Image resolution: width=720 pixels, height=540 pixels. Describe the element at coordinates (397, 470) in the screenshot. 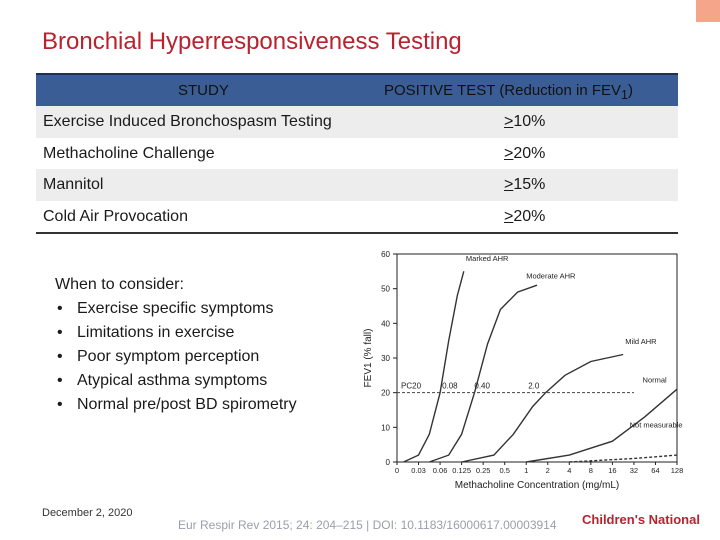

I see `x-tick-label: 0` at that location.